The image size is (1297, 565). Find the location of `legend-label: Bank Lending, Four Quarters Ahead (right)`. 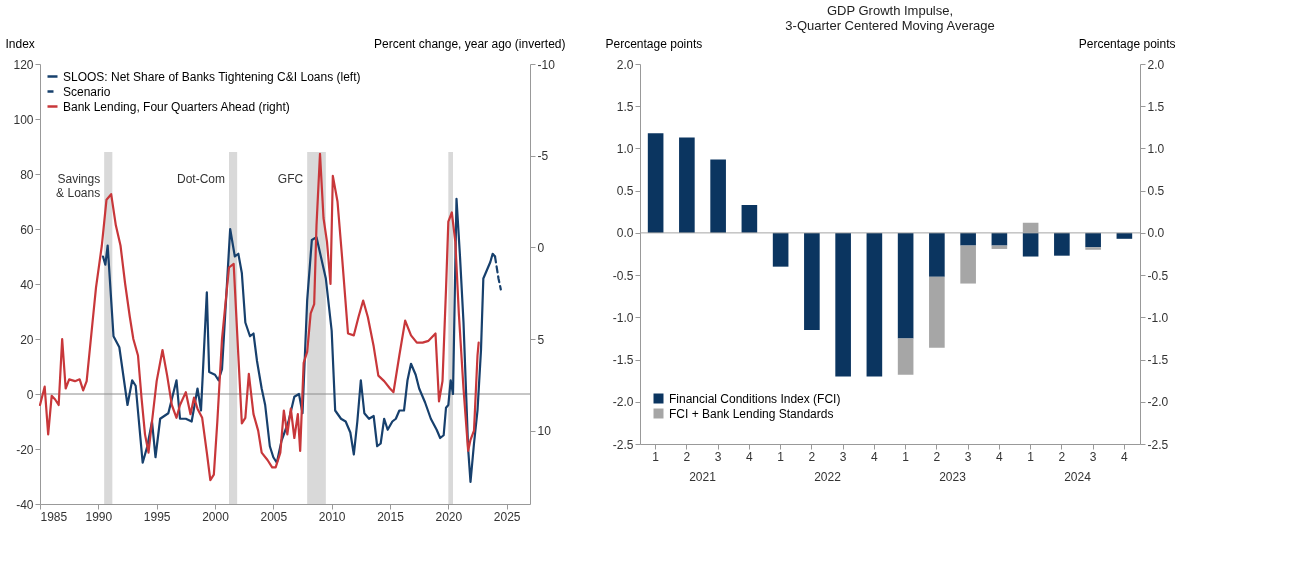

legend-label: Bank Lending, Four Quarters Ahead (right) is located at coordinates (176, 106).